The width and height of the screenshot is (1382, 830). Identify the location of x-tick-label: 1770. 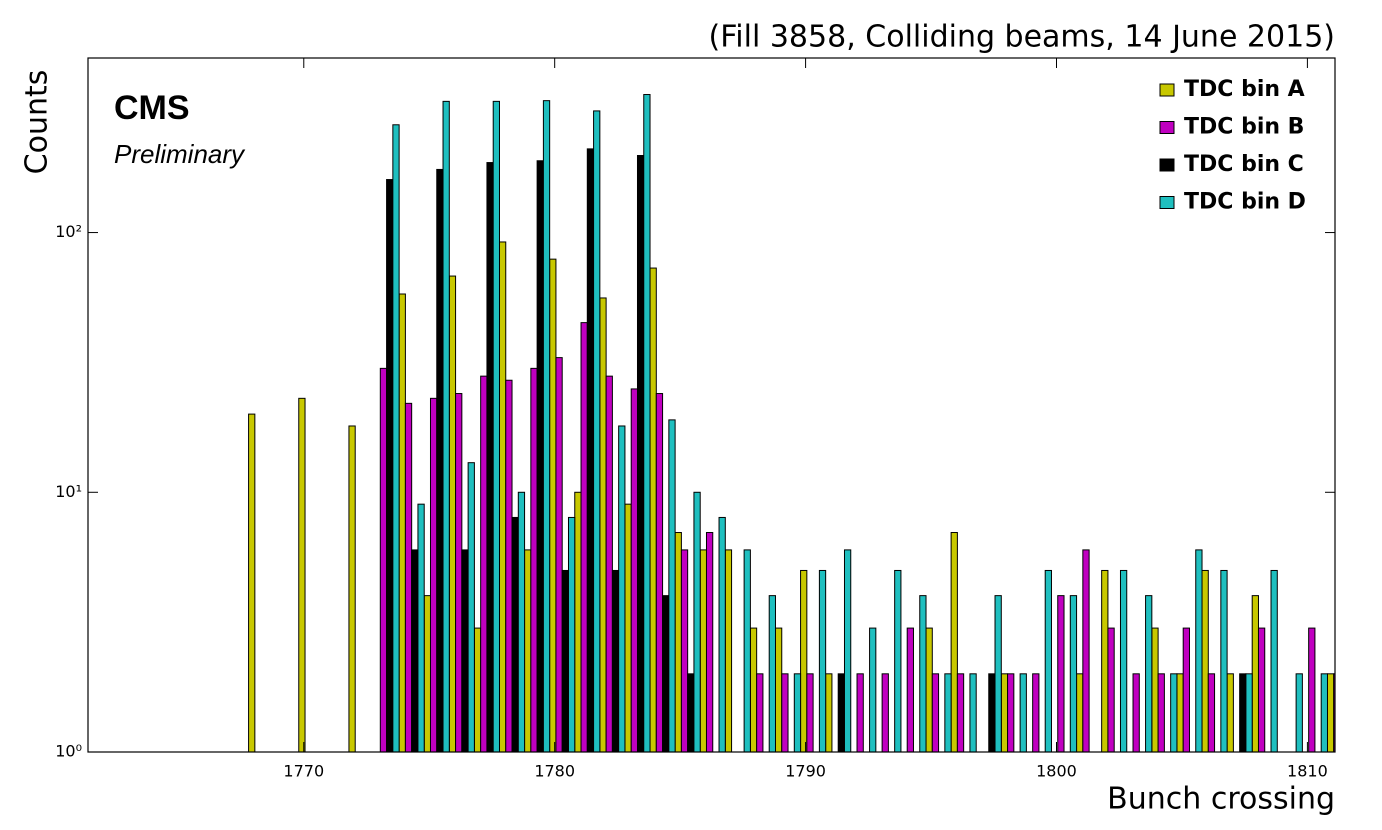
(303, 771).